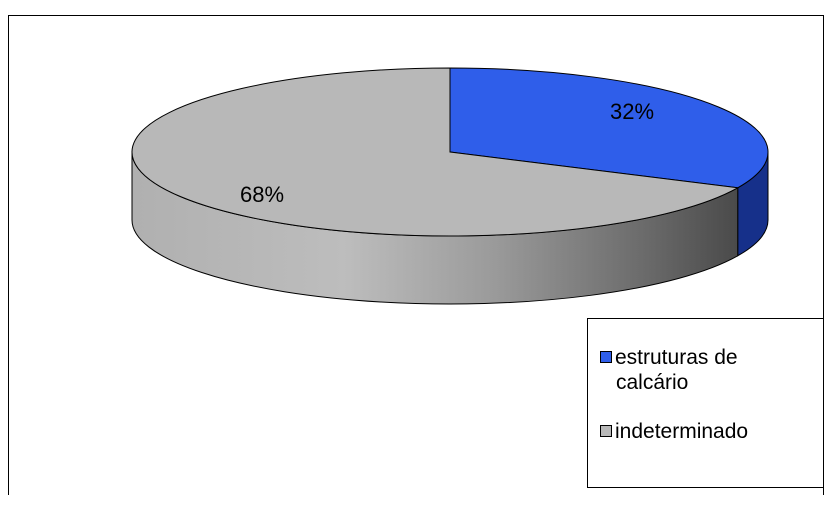 This screenshot has height=507, width=840. Describe the element at coordinates (632, 111) in the screenshot. I see `data-label-estruturas: 32%` at that location.